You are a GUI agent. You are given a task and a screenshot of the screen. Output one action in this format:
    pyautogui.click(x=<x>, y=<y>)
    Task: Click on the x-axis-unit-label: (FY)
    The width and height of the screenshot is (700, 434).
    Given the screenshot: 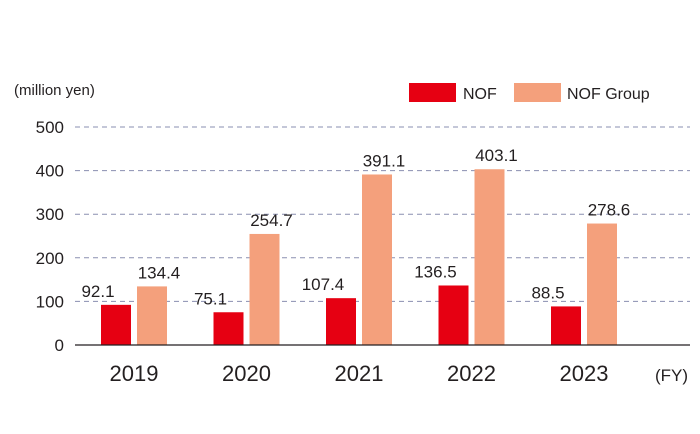 What is the action you would take?
    pyautogui.click(x=671, y=375)
    